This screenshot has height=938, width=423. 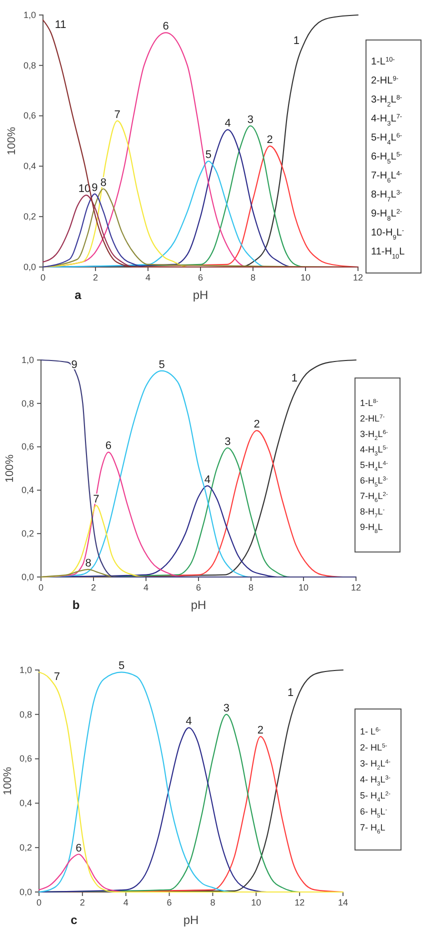 What do you see at coordinates (375, 765) in the screenshot?
I see `text: 3- H$_{2}$L$^{4-}$` at bounding box center [375, 765].